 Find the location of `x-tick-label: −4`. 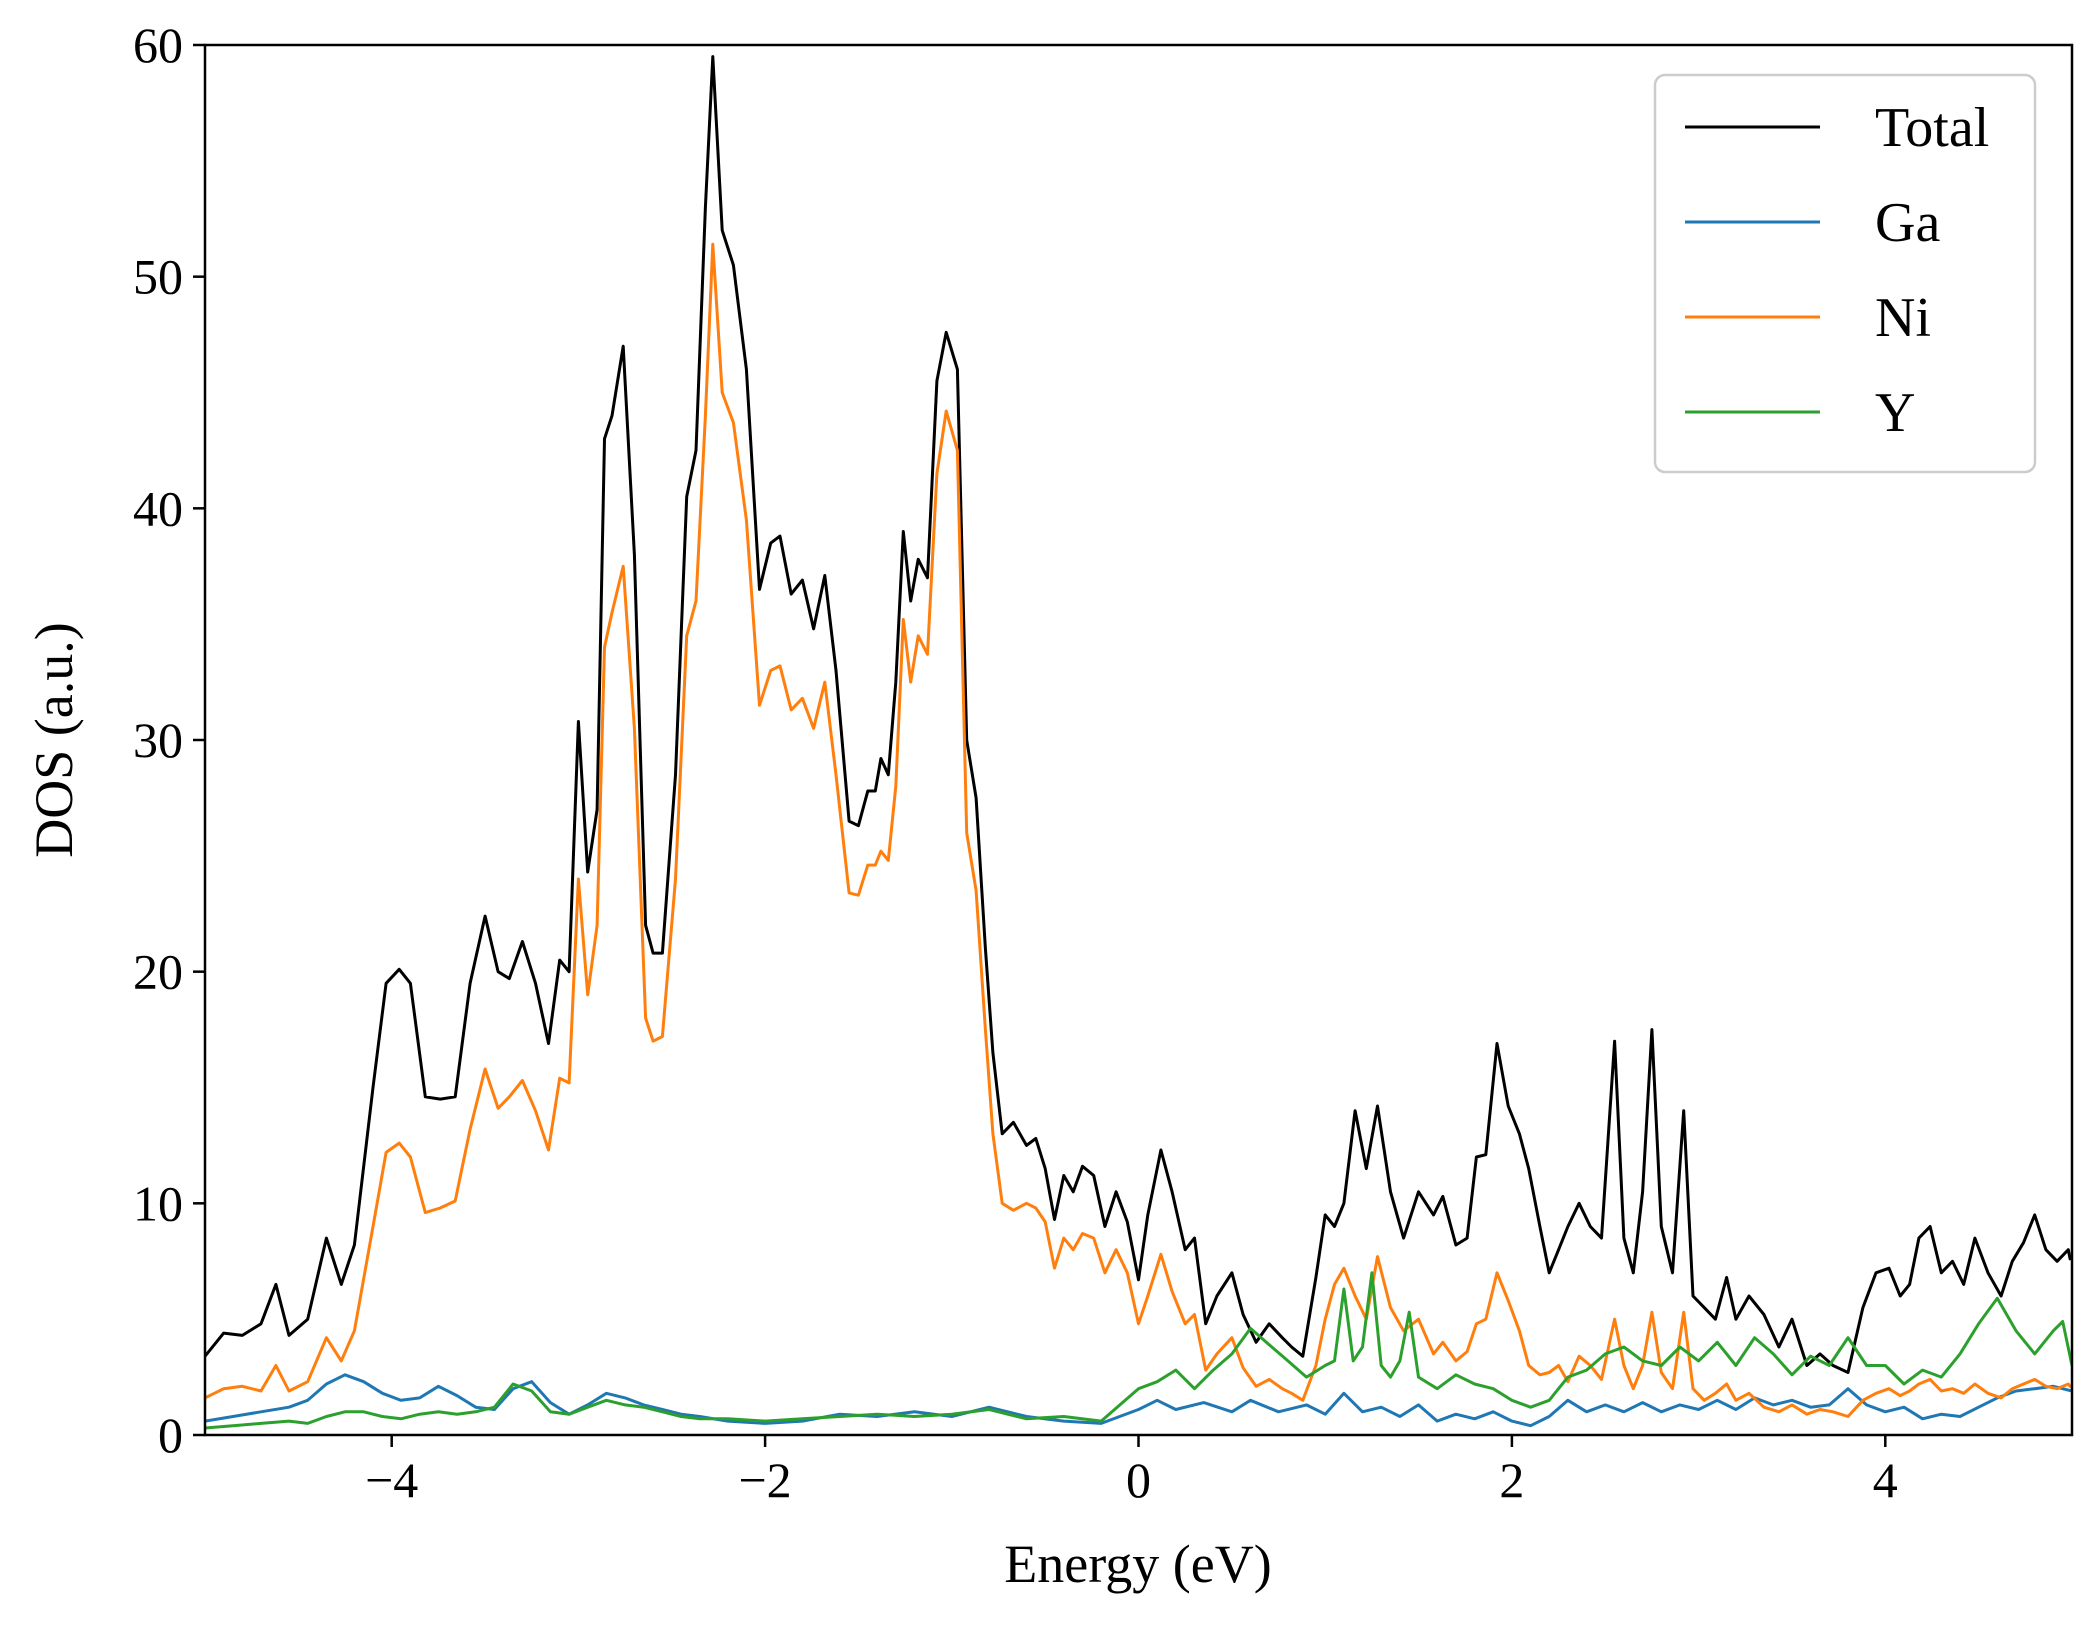

x-tick-label: −4 is located at coordinates (391, 1480).